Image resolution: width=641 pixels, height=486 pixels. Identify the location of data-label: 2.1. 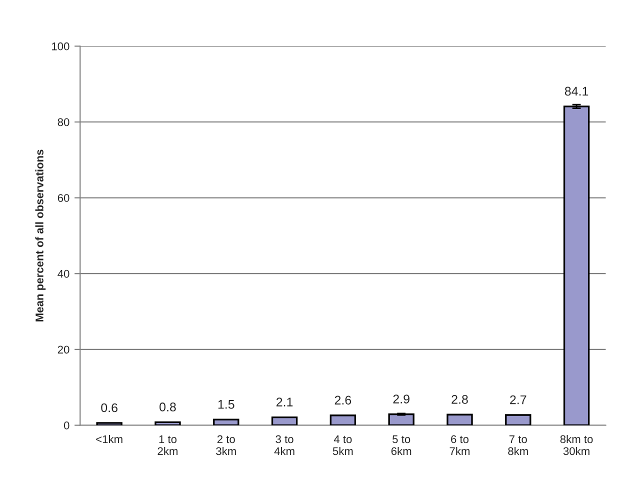
(284, 402).